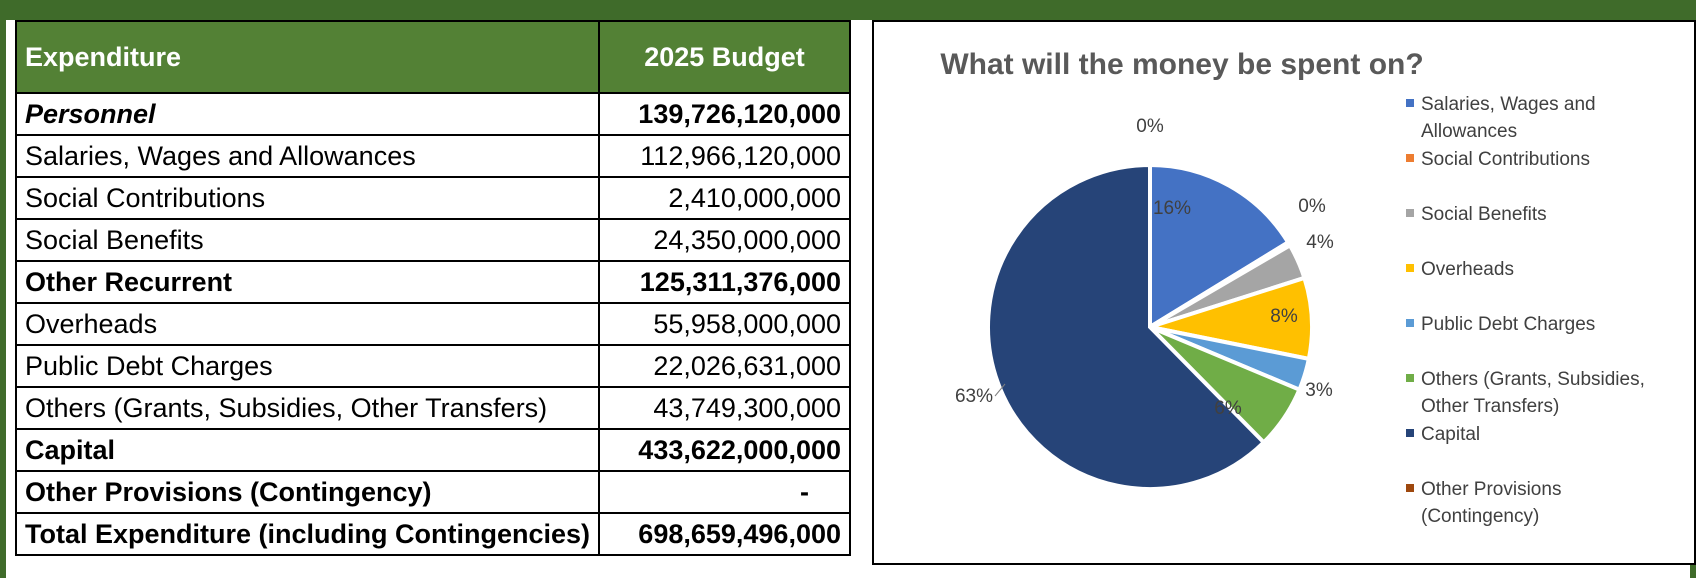 This screenshot has height=578, width=1696. I want to click on table-header-row: Expenditure 2025 Budget, so click(432, 57).